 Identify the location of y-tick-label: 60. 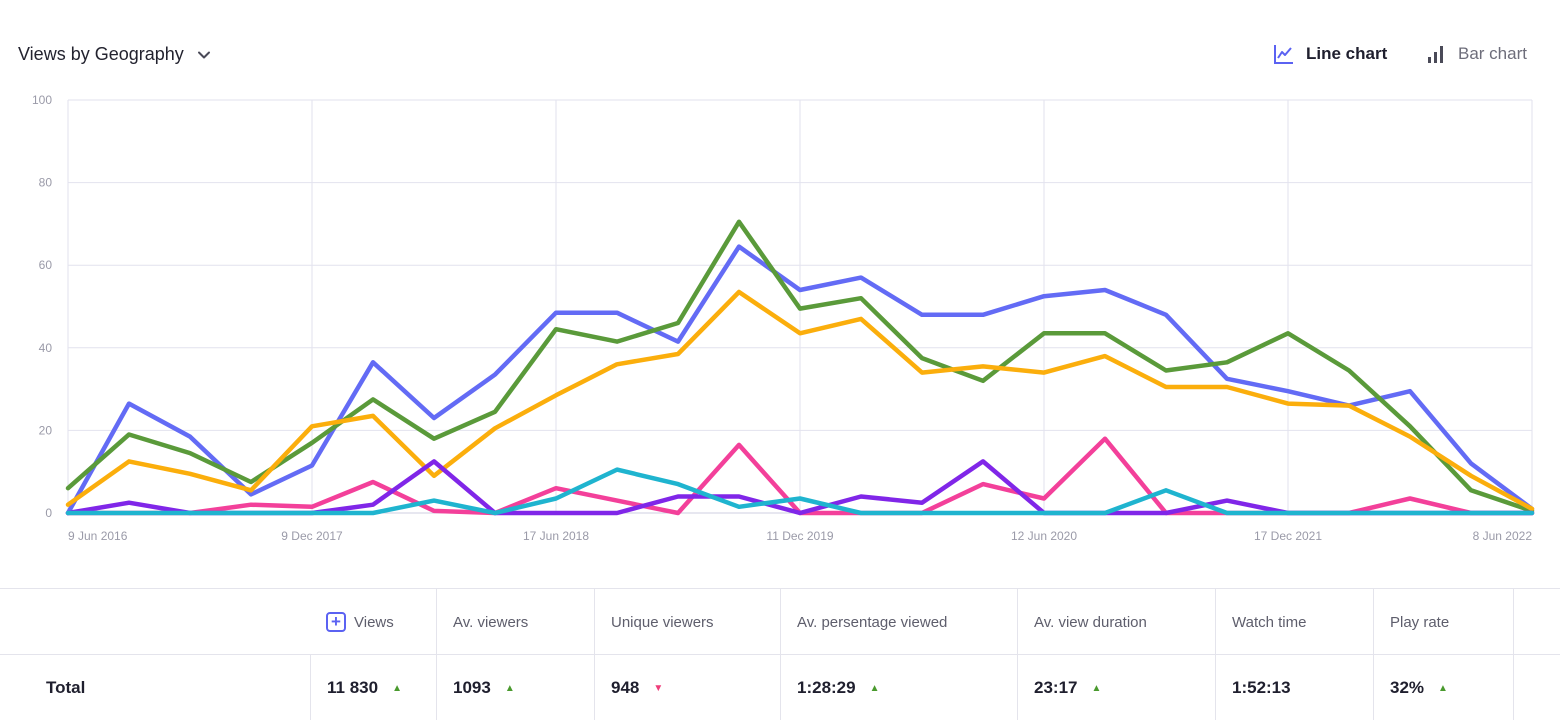
(46, 265).